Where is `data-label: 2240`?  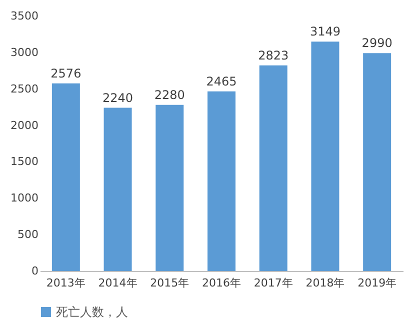 data-label: 2240 is located at coordinates (118, 97).